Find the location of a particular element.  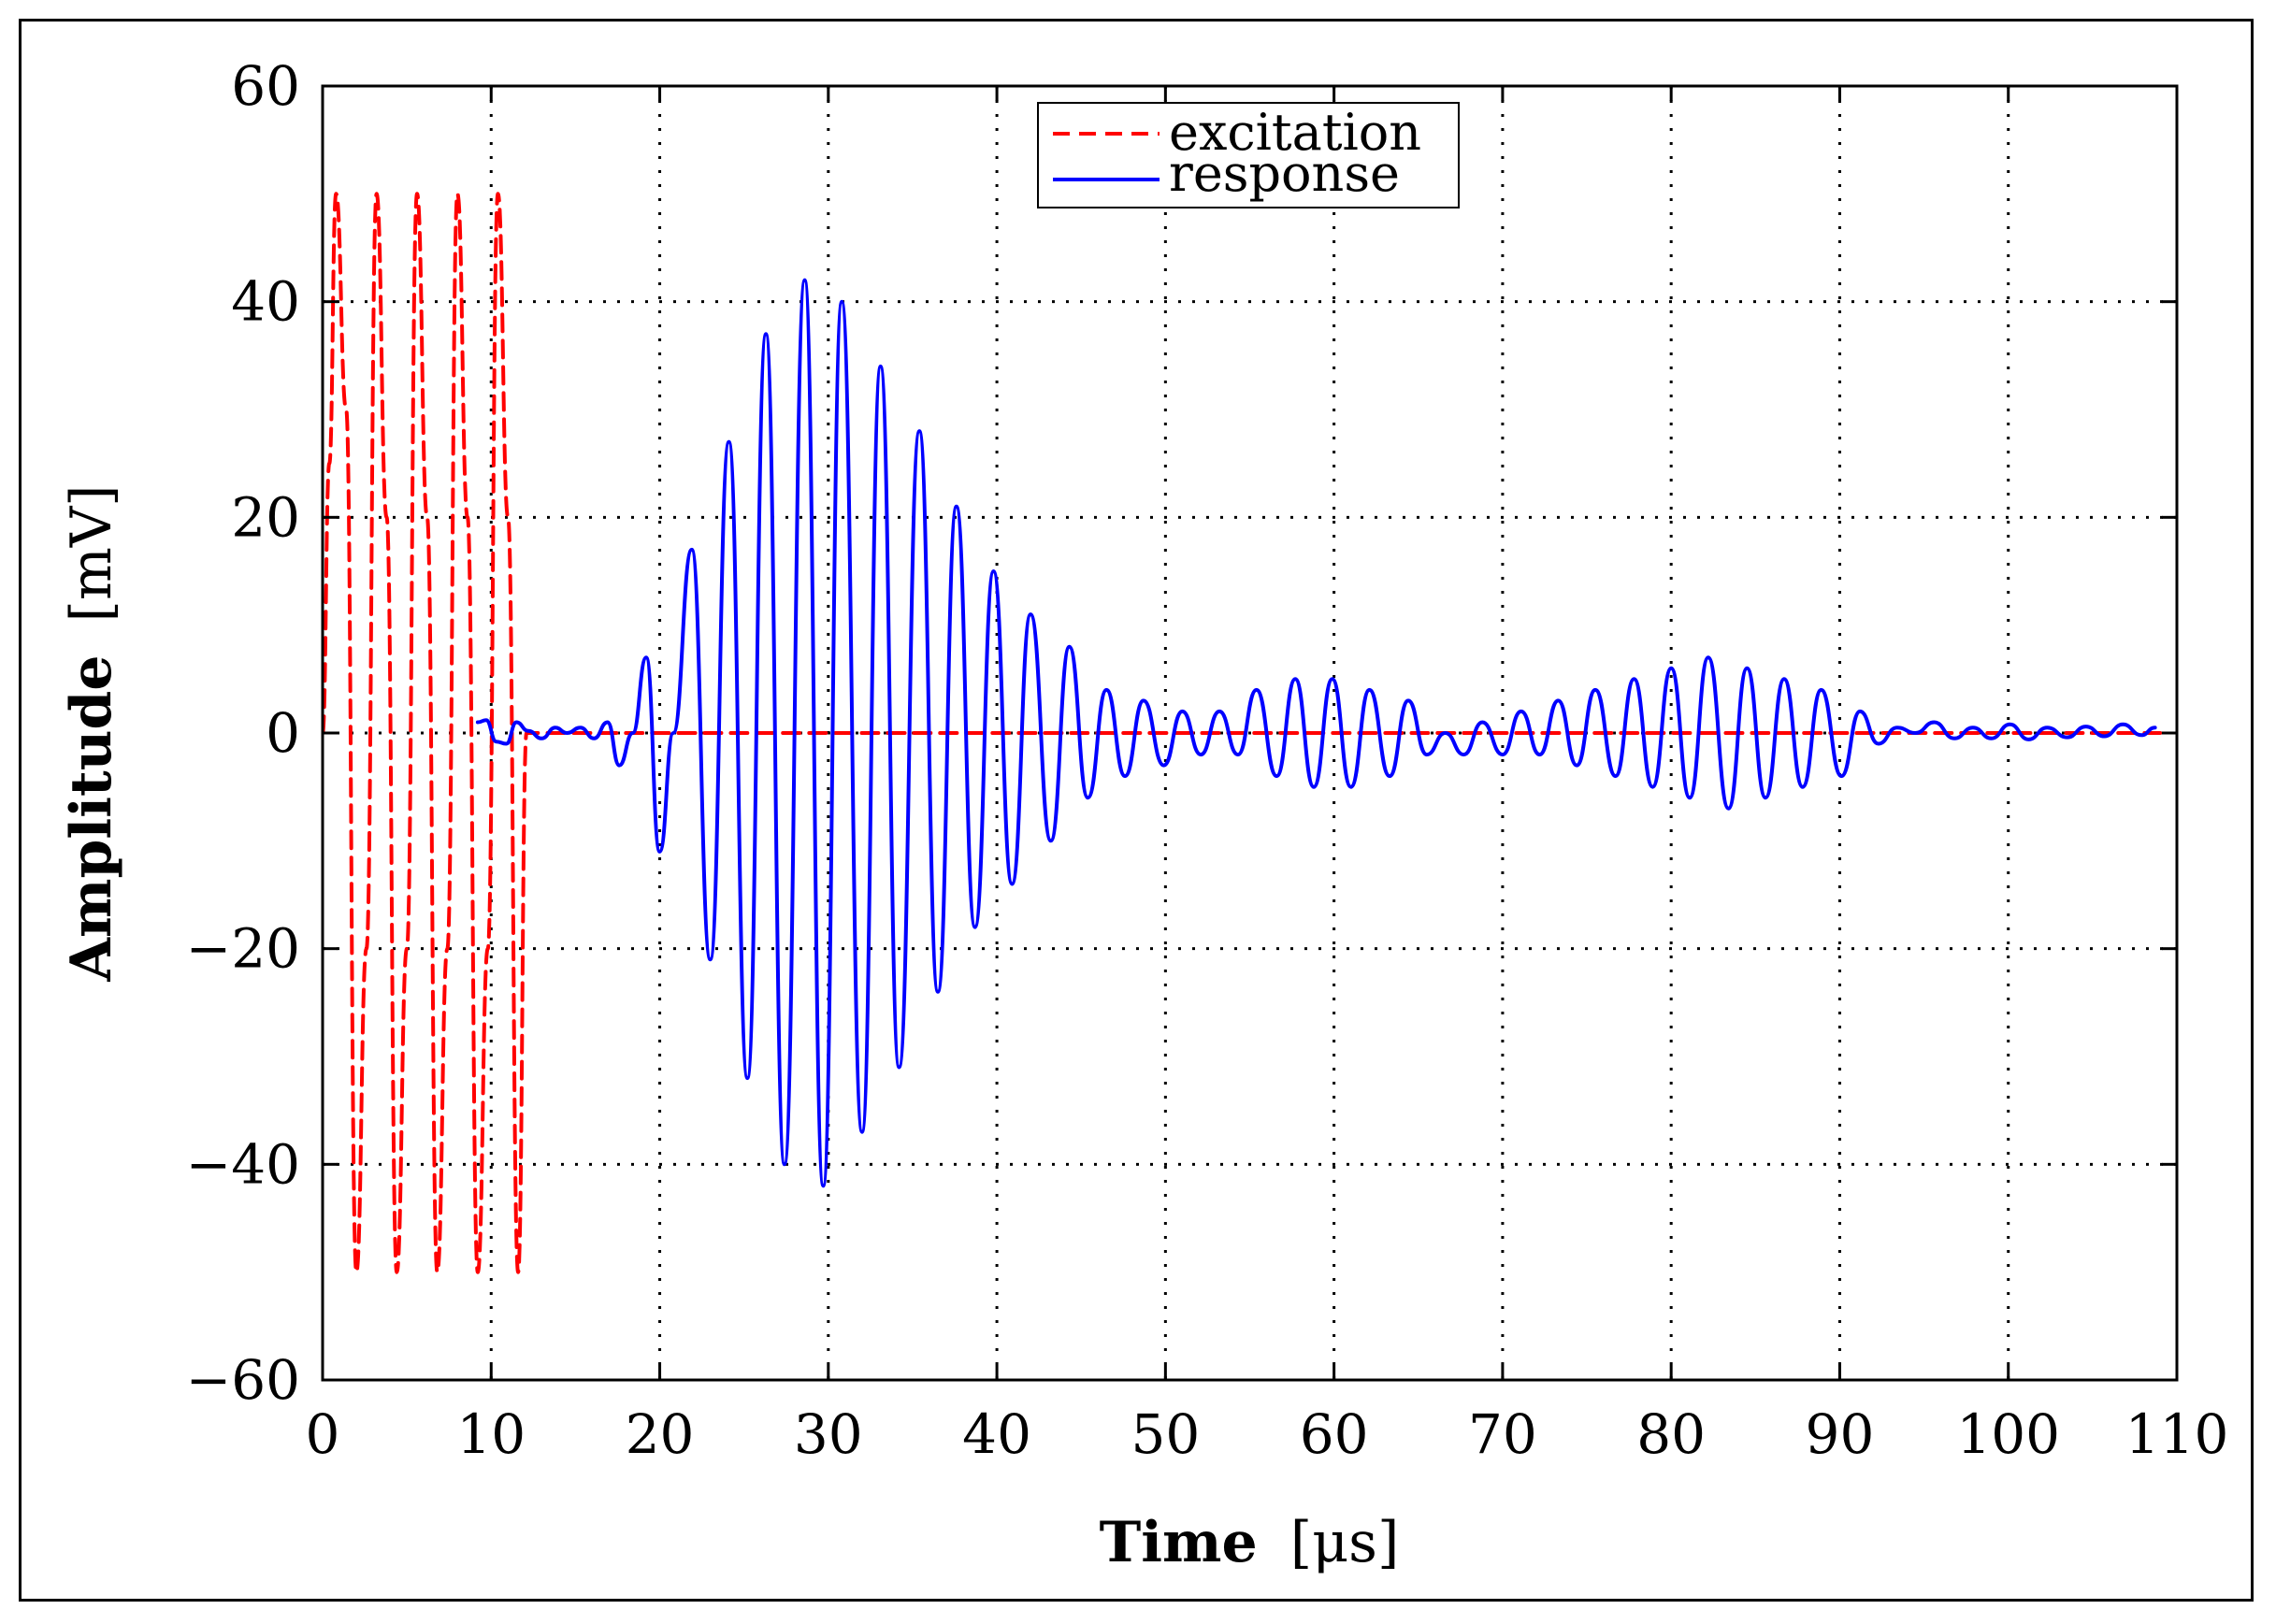

y-tick-label: 40 is located at coordinates (265, 302).